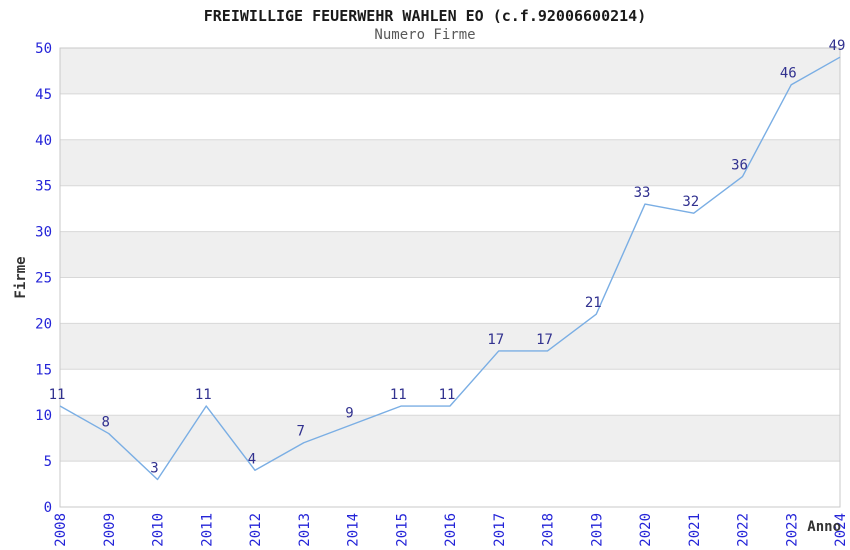 The width and height of the screenshot is (850, 550). What do you see at coordinates (425, 35) in the screenshot?
I see `chart-subtitle: Numero Firme` at bounding box center [425, 35].